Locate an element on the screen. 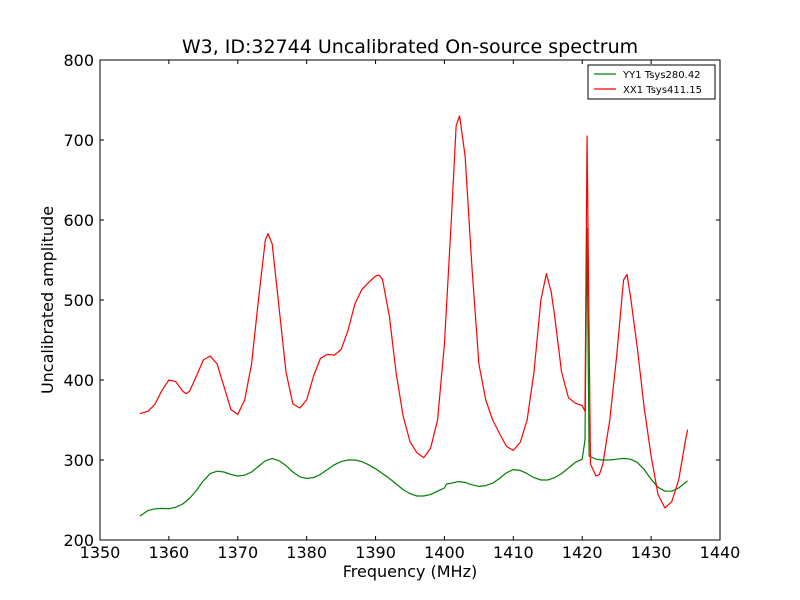 Image resolution: width=800 pixels, height=600 pixels. y-tick-label: 600 is located at coordinates (78, 220).